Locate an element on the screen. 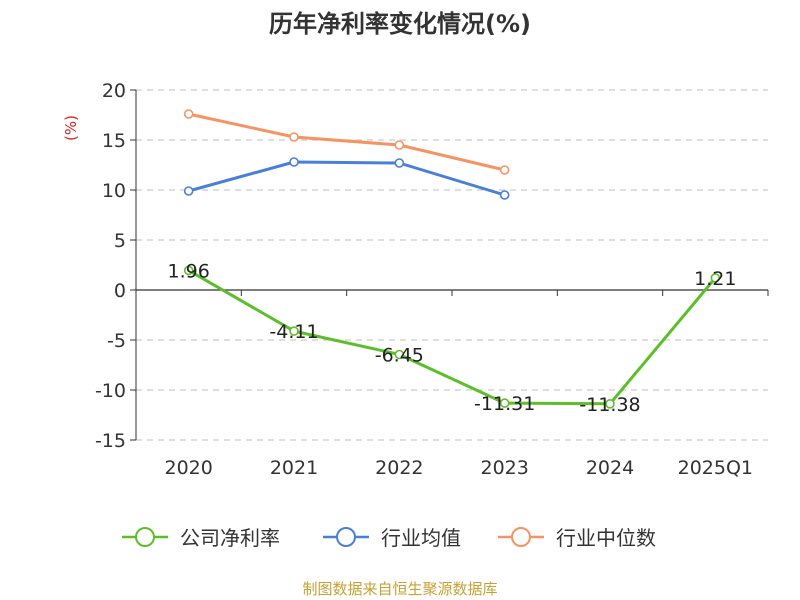 This screenshot has width=800, height=600. legend-item: 公司净利率 is located at coordinates (201, 538).